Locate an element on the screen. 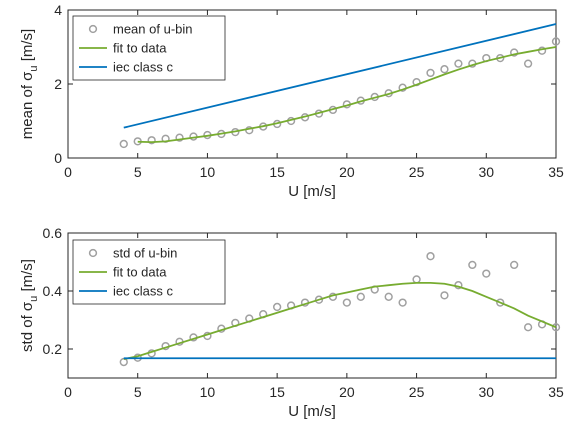 The image size is (566, 438). y-axis-label: std of σu [m/s] is located at coordinates (29, 305).